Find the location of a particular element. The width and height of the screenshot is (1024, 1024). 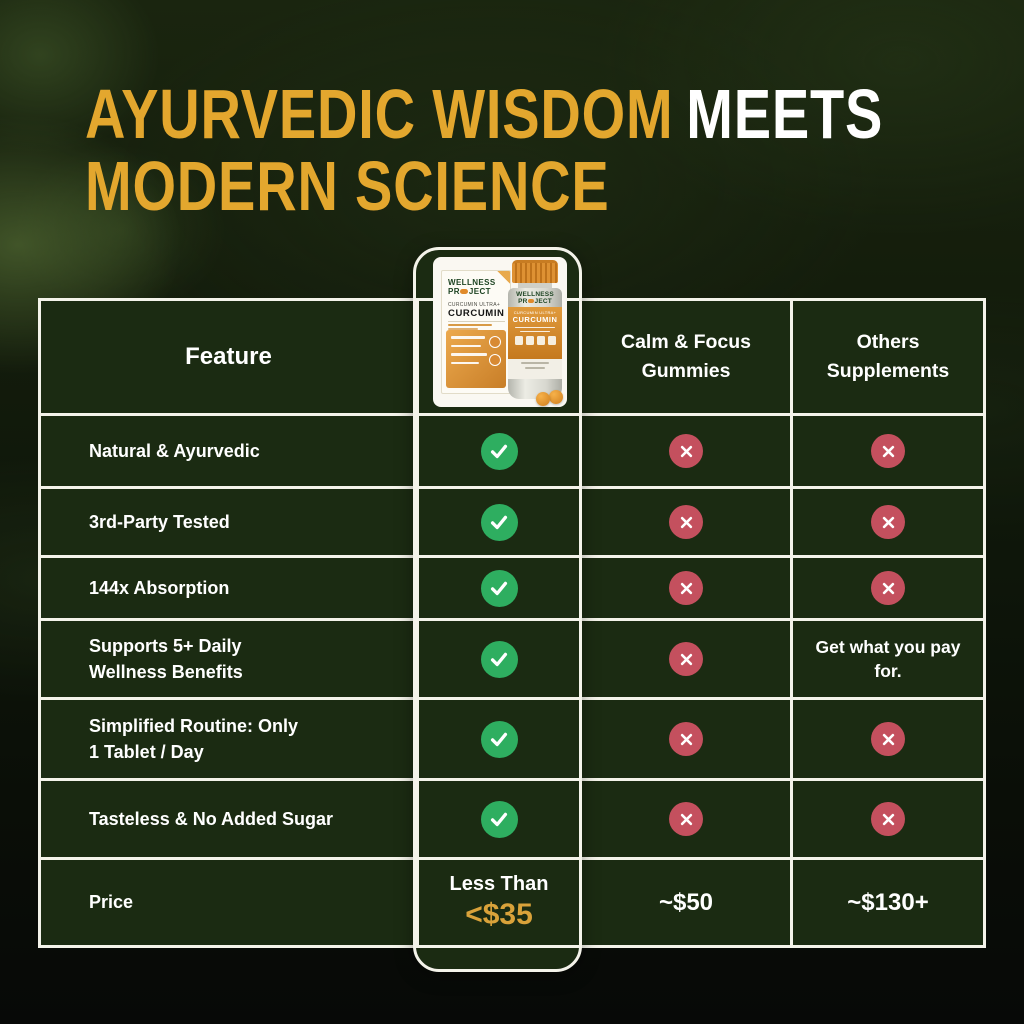

table-row-feature: Natural & Ayurvedic is located at coordinates (228, 451).